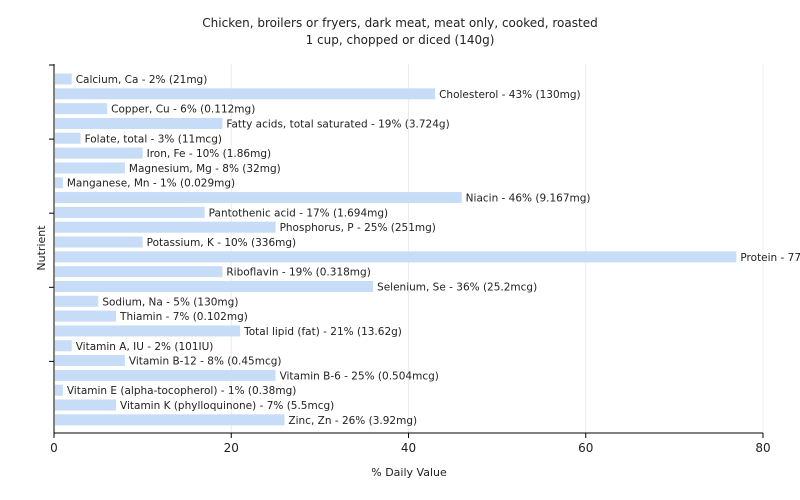 This screenshot has width=800, height=500. I want to click on x-tick-label: 80, so click(762, 448).